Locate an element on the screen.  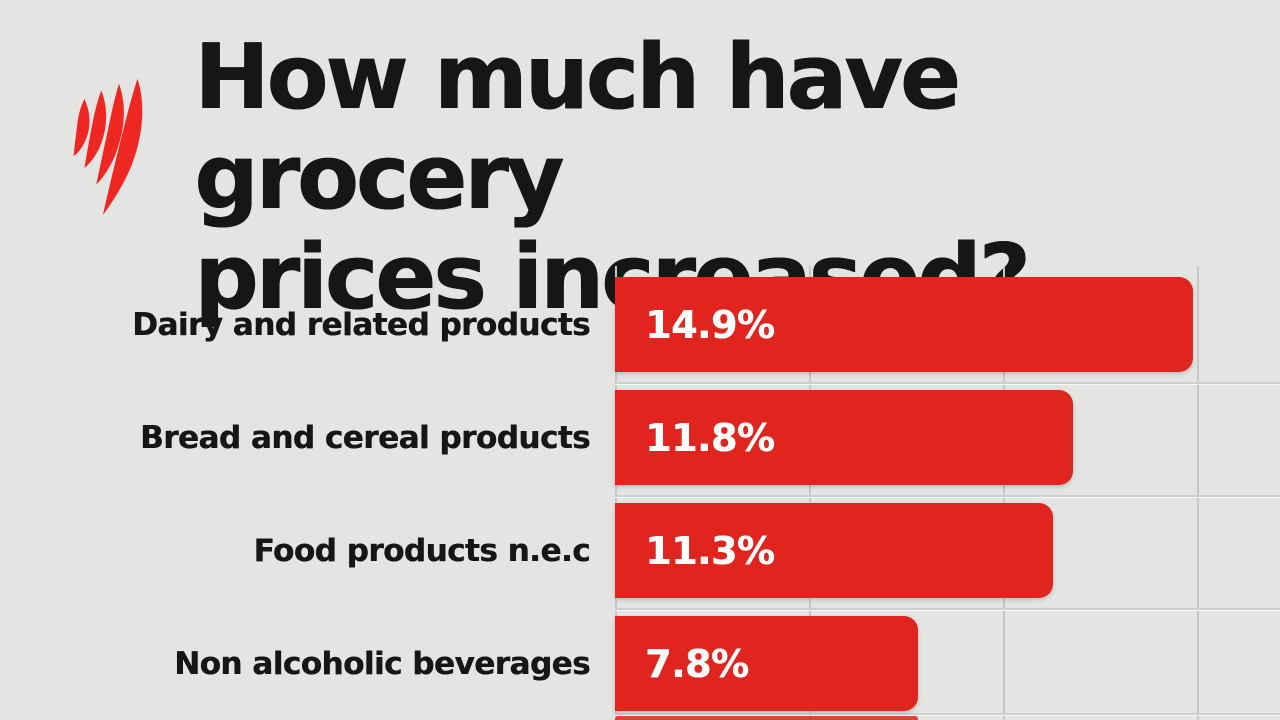
bar: 11.3% is located at coordinates (834, 550).